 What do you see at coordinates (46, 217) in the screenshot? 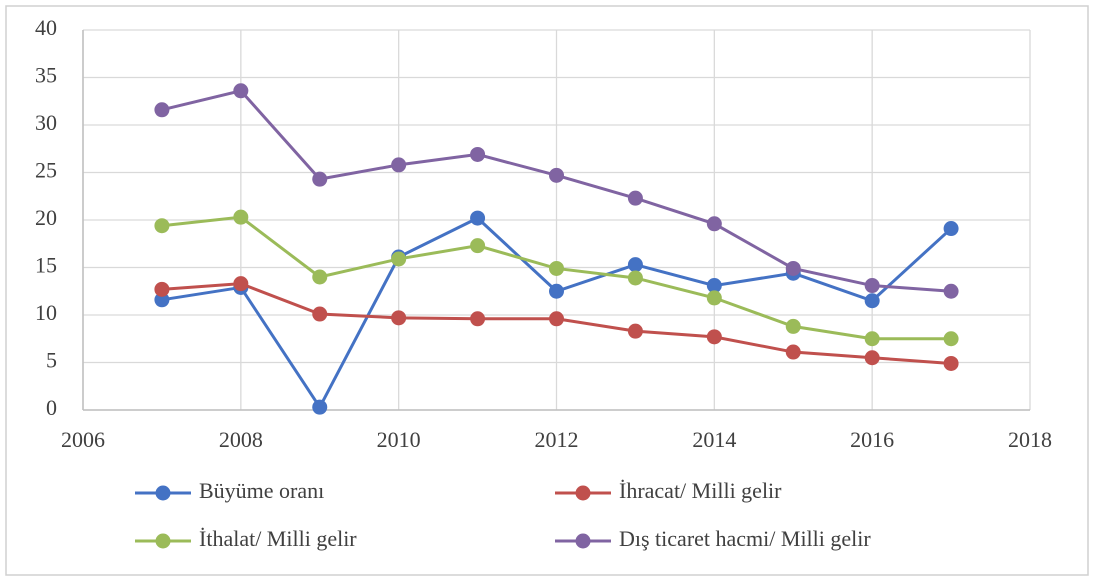
I see `y-tick-label: 20` at bounding box center [46, 217].